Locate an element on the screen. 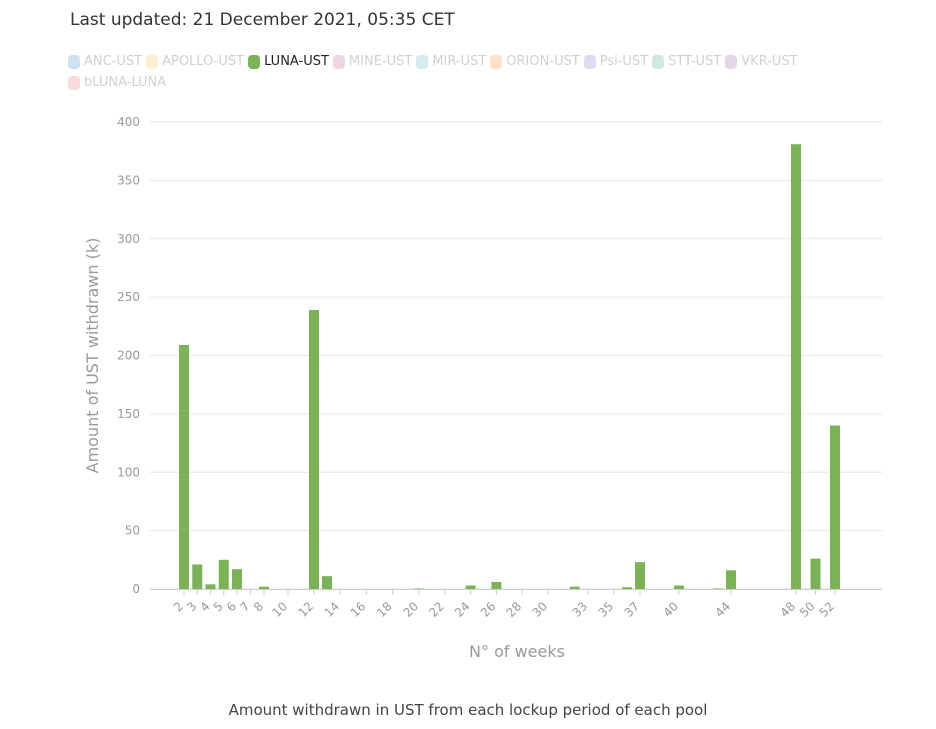 The image size is (936, 729). x-tick-label: 37 is located at coordinates (631, 609).